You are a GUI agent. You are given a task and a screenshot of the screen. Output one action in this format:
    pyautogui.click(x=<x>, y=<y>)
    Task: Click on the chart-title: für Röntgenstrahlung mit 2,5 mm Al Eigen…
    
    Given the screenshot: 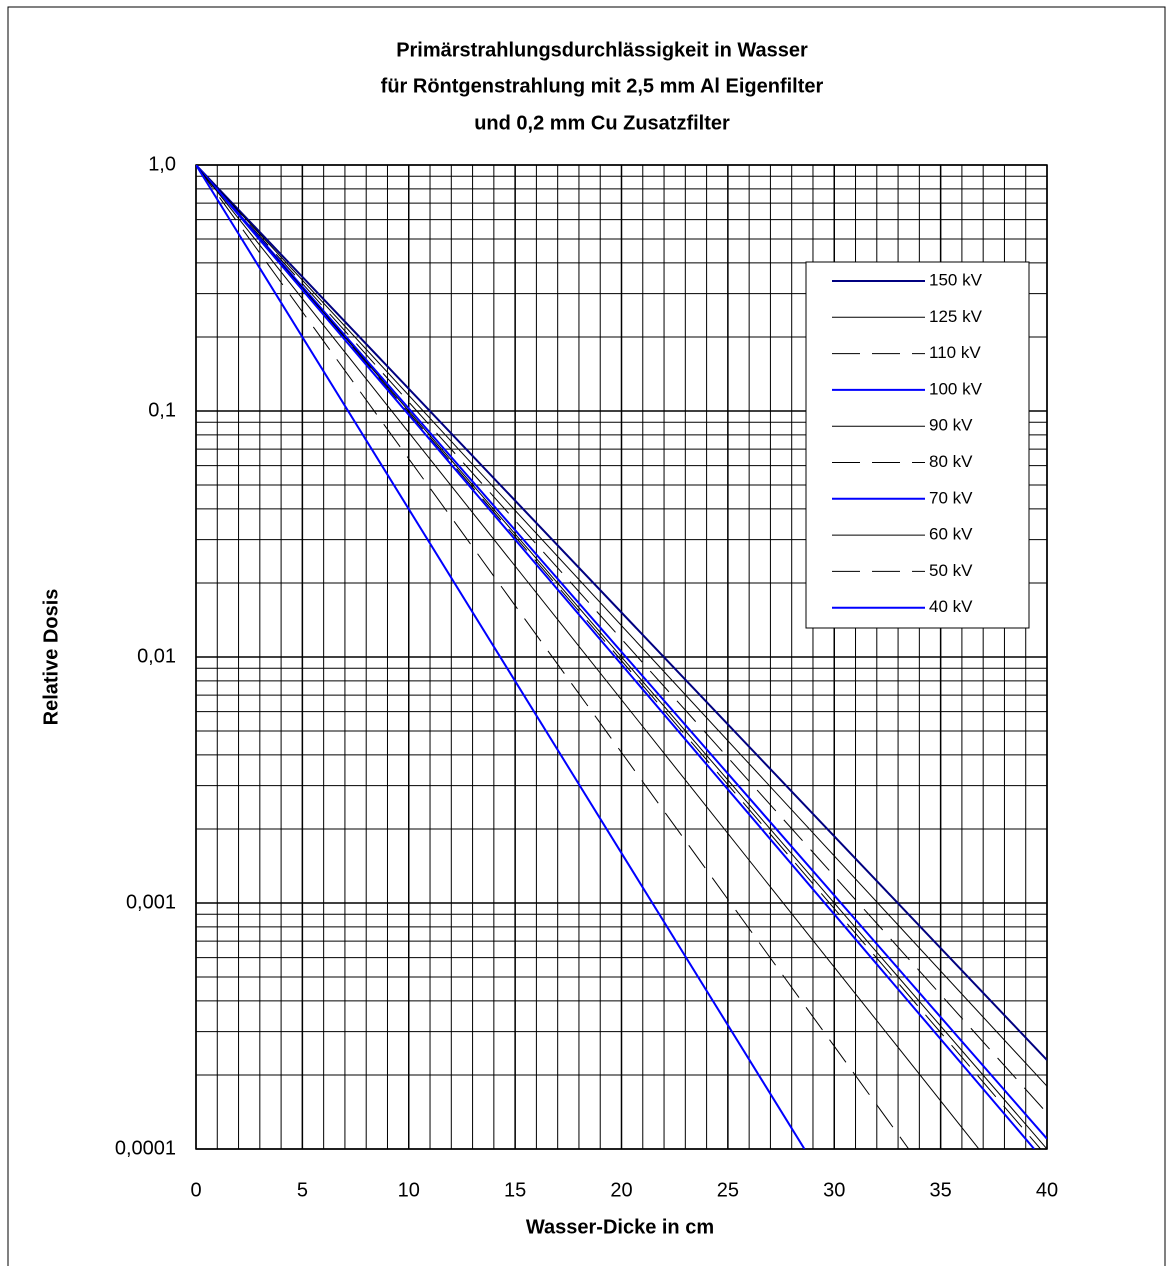 What is the action you would take?
    pyautogui.click(x=602, y=86)
    